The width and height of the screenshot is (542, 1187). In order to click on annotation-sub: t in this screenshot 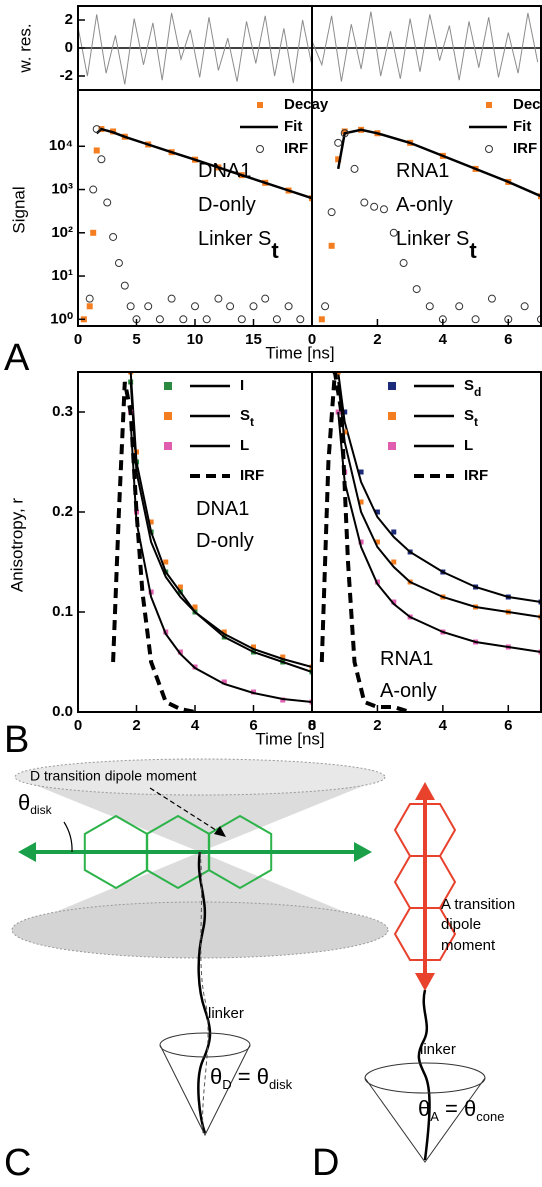, I will do `click(275, 250)`.